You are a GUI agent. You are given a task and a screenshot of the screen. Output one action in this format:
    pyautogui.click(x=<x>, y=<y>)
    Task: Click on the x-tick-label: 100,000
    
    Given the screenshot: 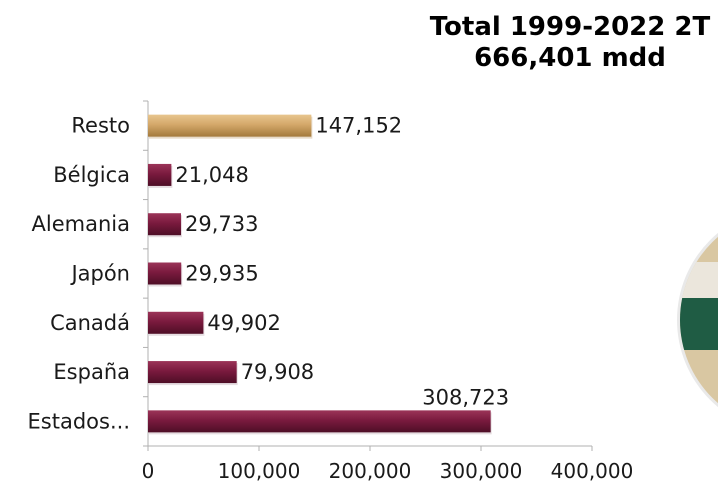 What is the action you would take?
    pyautogui.click(x=259, y=471)
    